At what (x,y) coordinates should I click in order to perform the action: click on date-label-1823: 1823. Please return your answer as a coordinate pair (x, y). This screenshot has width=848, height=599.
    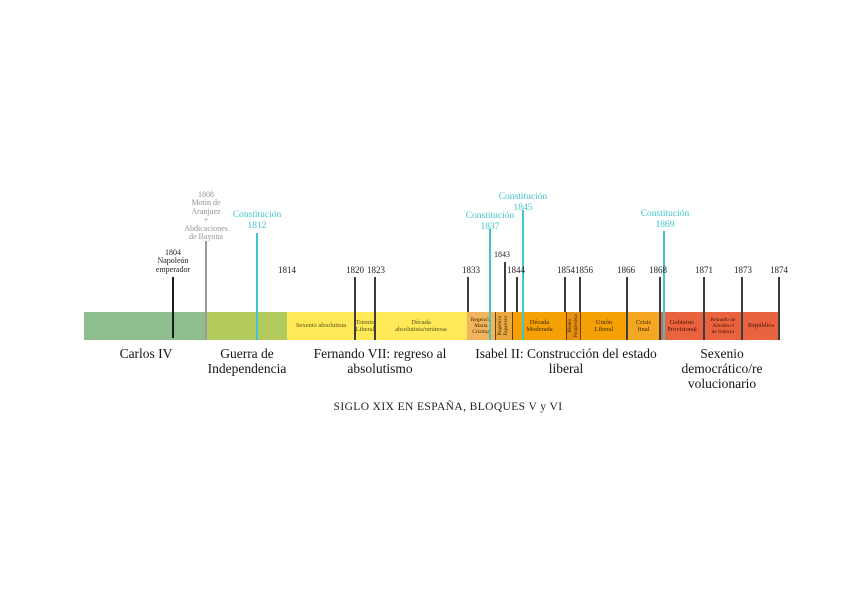
    Looking at the image, I should click on (376, 270).